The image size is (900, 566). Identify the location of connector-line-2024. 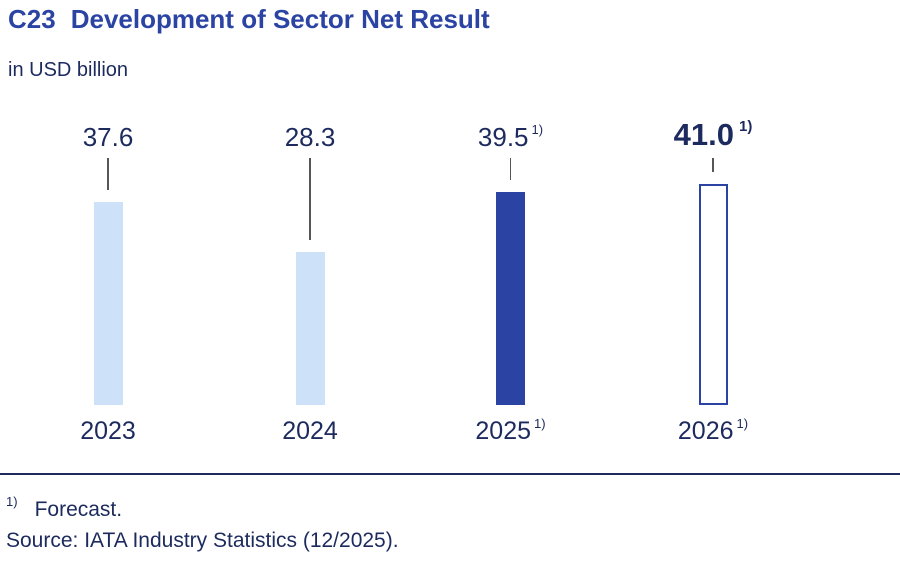
(310, 199).